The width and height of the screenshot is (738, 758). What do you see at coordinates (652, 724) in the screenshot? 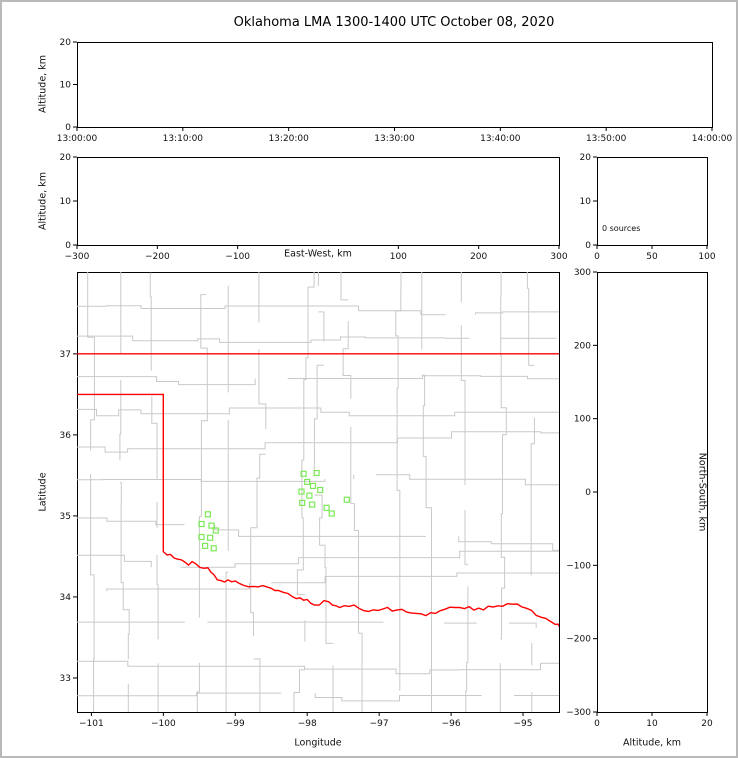
I see `x-tick-label: 10` at bounding box center [652, 724].